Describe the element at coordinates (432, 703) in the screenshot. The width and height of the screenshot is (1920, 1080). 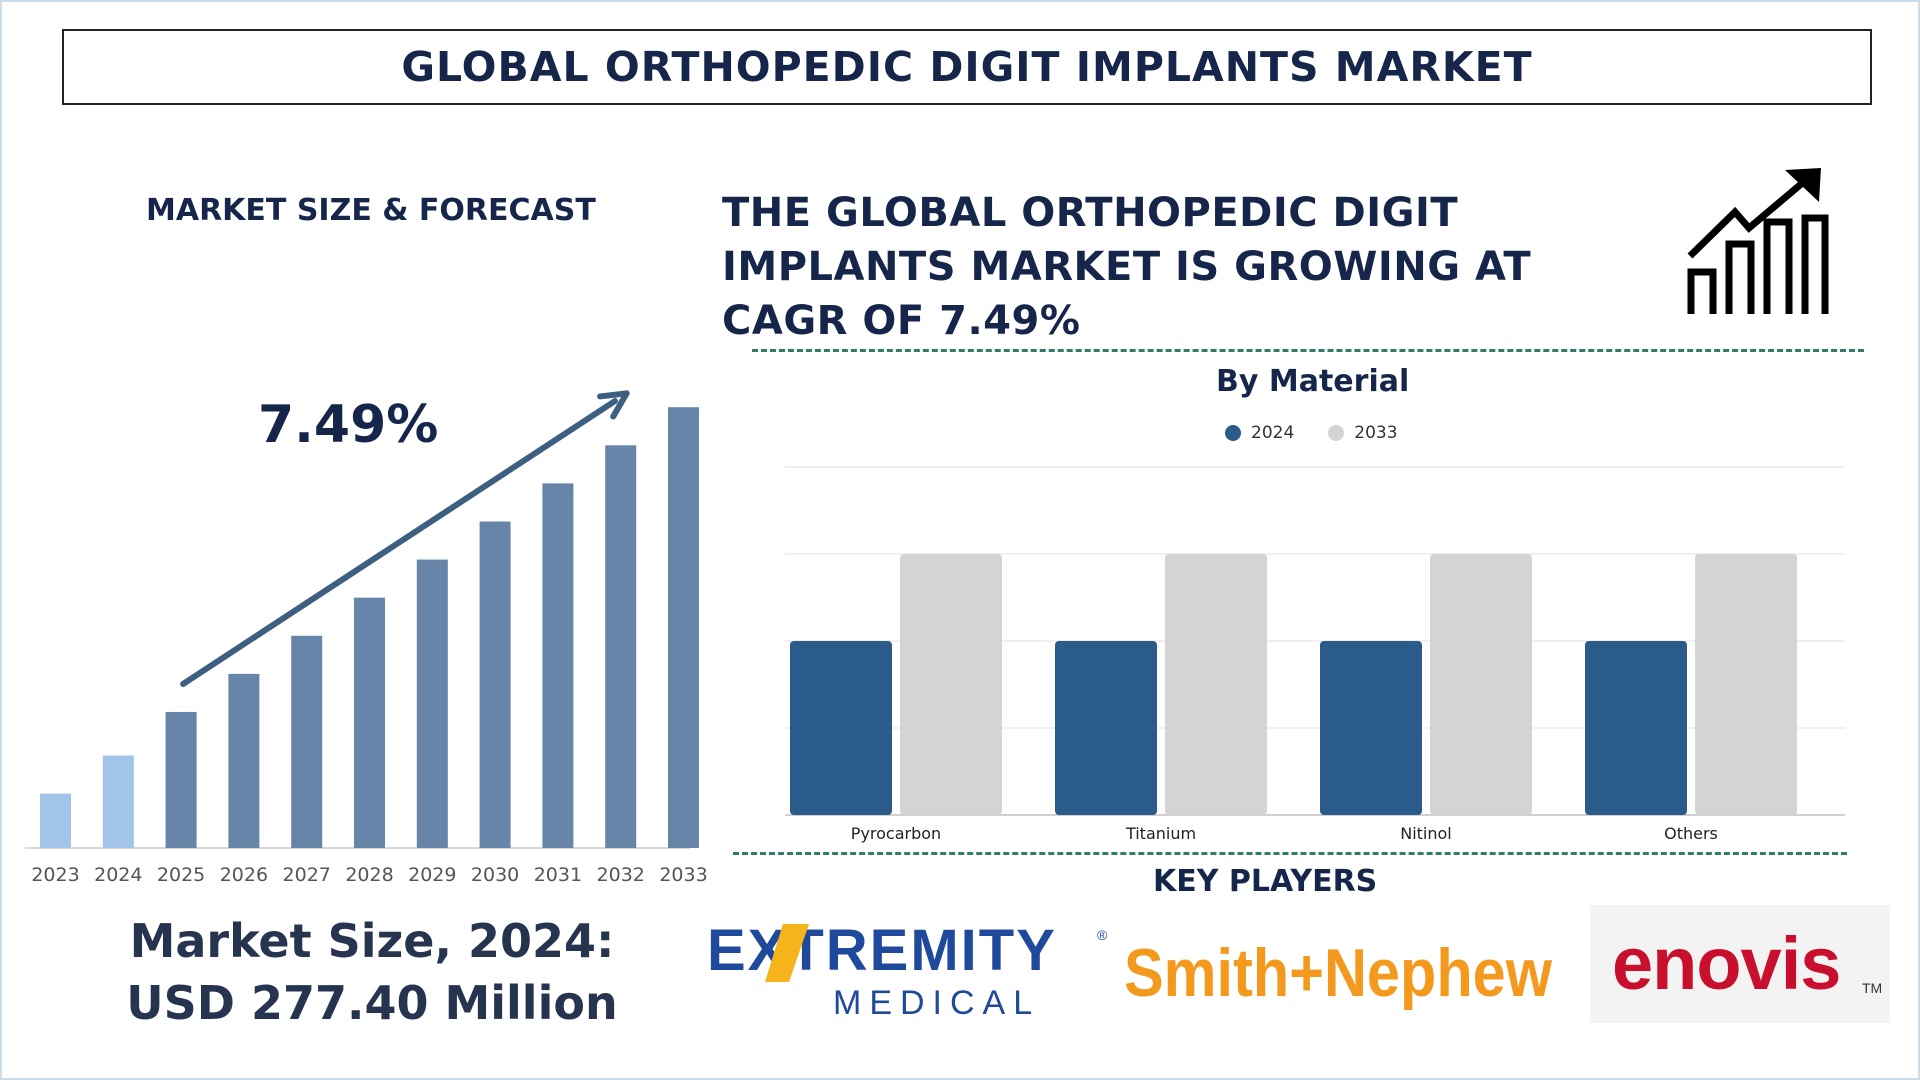
I see `forecast-bar-2029` at that location.